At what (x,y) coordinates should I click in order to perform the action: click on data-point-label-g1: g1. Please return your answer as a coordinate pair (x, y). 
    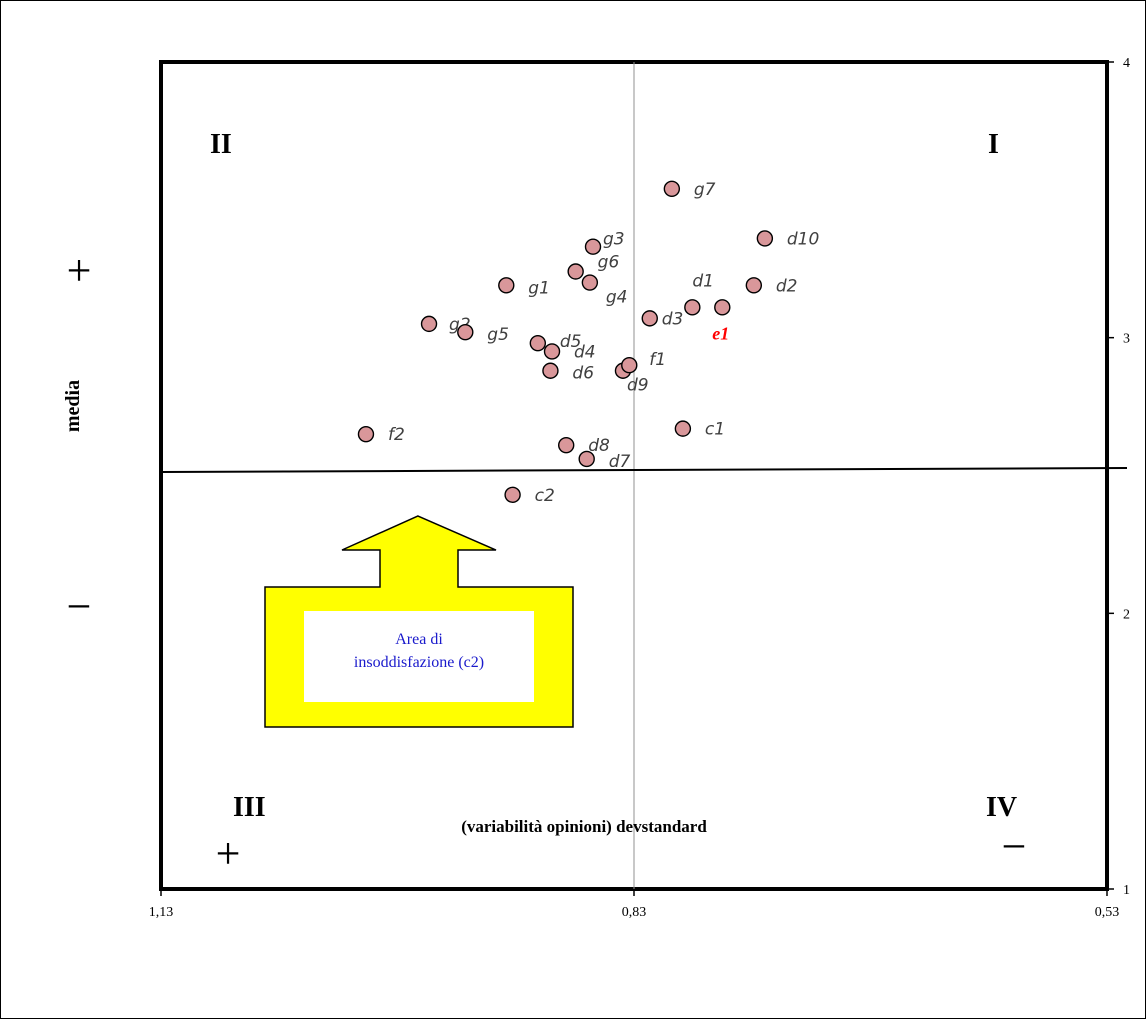
    Looking at the image, I should click on (539, 288).